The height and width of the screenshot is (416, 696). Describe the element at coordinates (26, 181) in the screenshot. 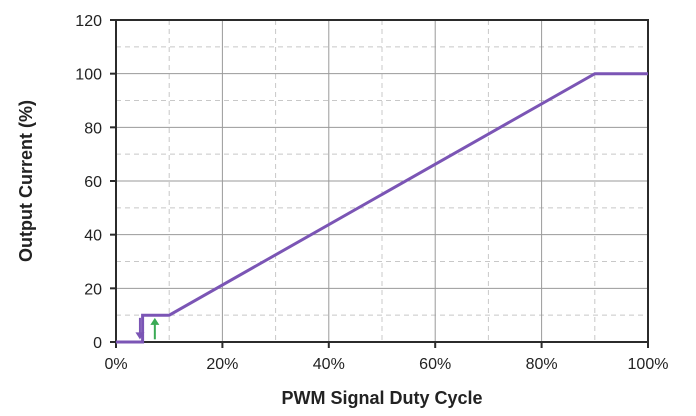

I see `y-axis-title: Output Current (%)` at that location.